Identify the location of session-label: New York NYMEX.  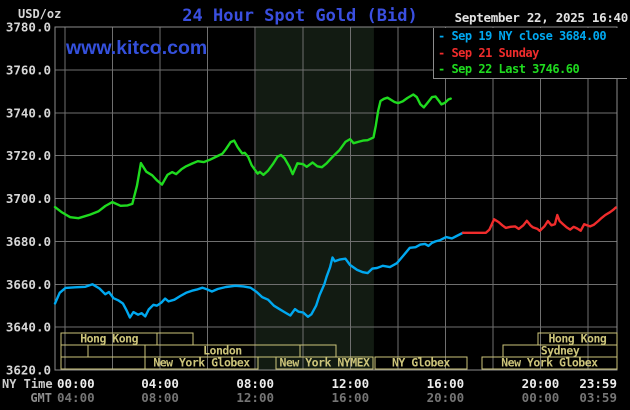
(325, 363).